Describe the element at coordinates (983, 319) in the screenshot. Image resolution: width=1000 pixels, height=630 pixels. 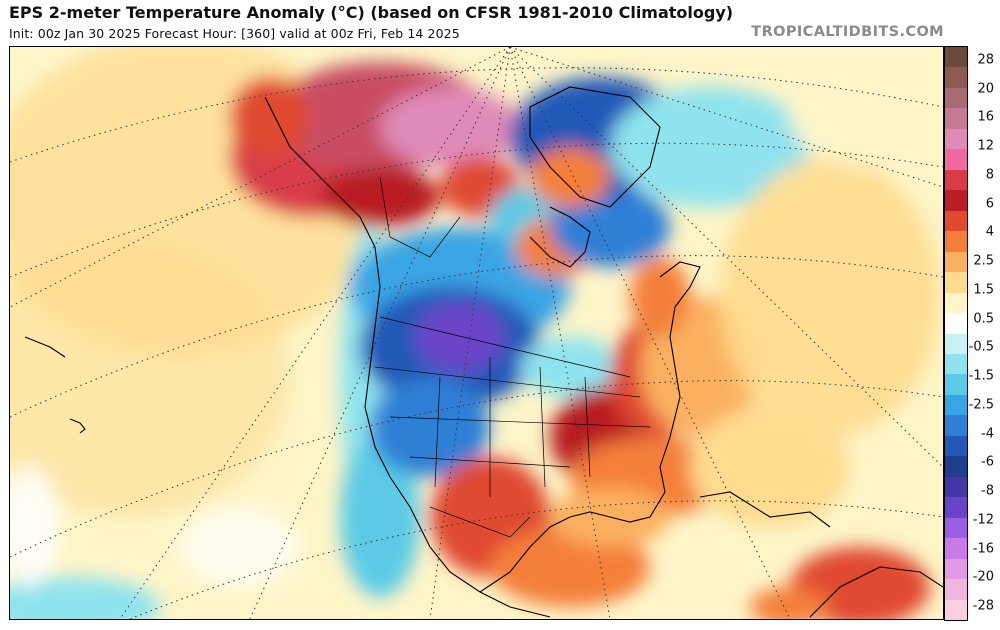
I see `color-scale-tick-label: 0.5` at that location.